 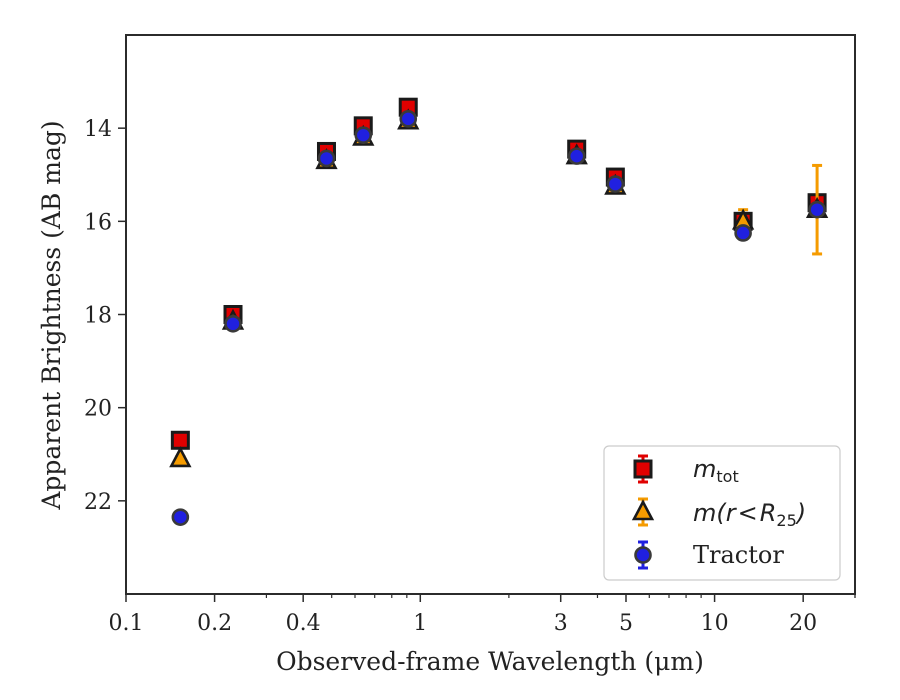 What do you see at coordinates (803, 623) in the screenshot?
I see `x-tick-label: 20` at bounding box center [803, 623].